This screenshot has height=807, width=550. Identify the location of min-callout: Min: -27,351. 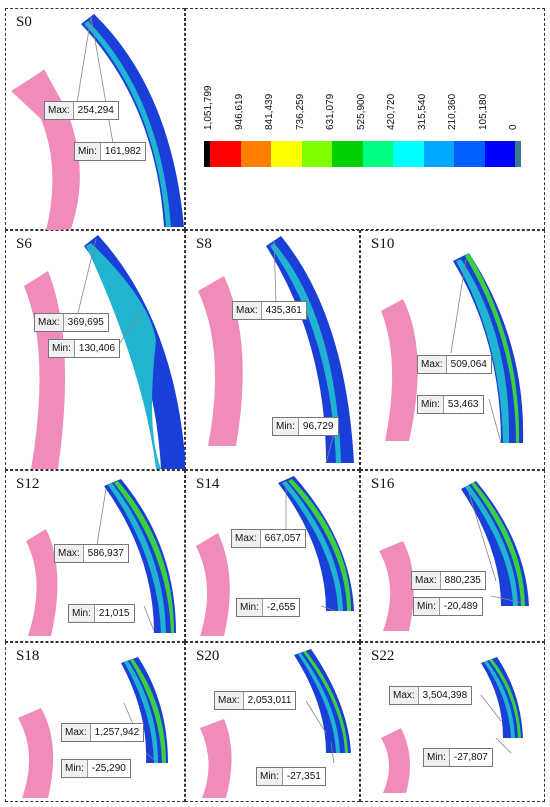
(291, 776).